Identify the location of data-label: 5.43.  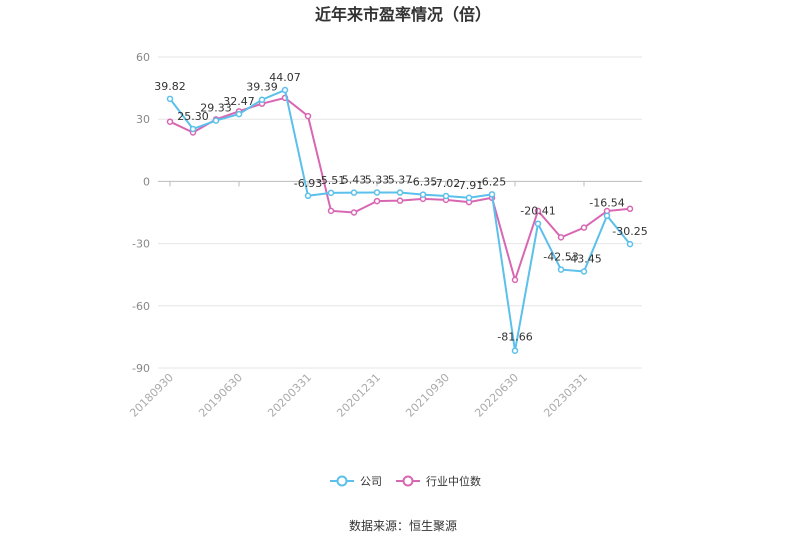
(354, 180).